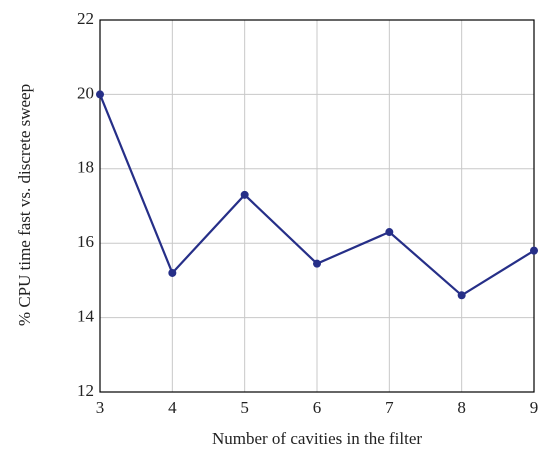  What do you see at coordinates (317, 438) in the screenshot?
I see `x-axis-label: Number of cavities in the filter` at bounding box center [317, 438].